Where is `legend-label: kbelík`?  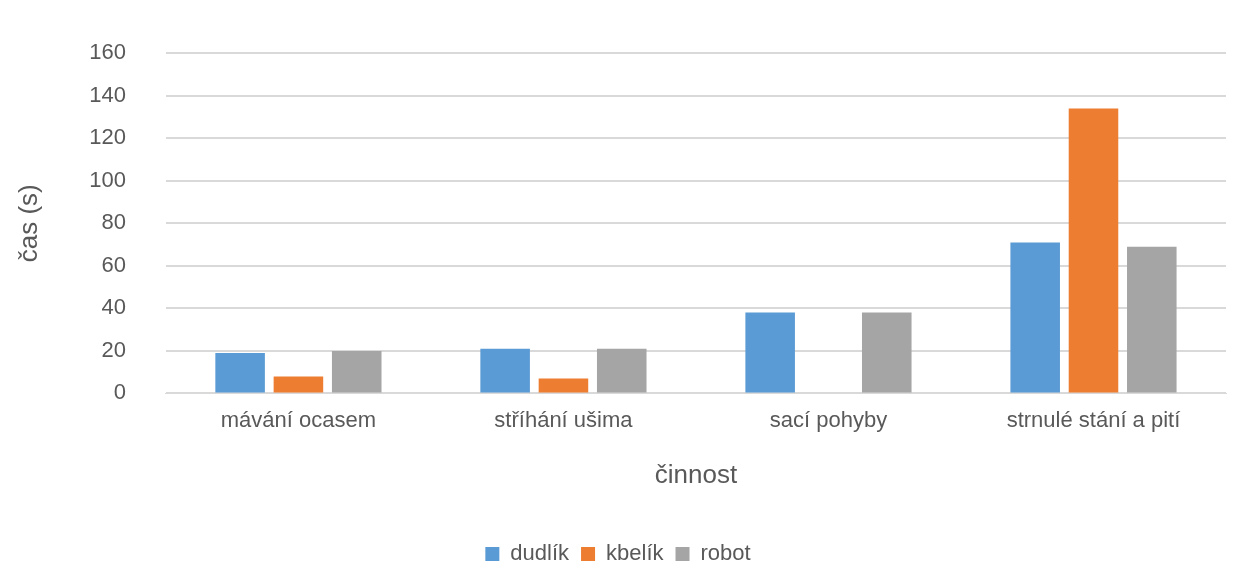
legend-label: kbelík is located at coordinates (635, 553).